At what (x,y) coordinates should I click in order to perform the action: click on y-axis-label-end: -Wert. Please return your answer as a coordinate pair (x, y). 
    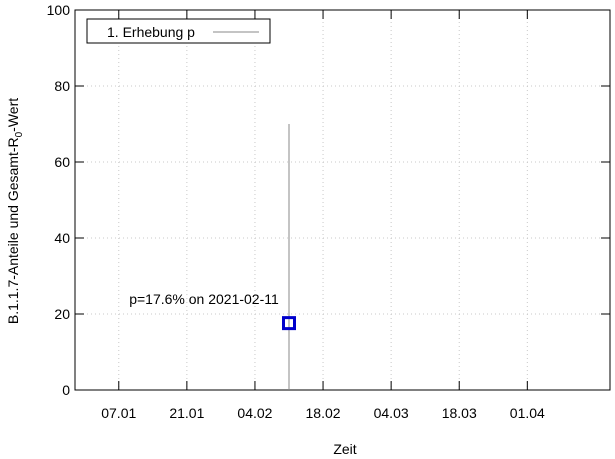
    Looking at the image, I should click on (13, 115).